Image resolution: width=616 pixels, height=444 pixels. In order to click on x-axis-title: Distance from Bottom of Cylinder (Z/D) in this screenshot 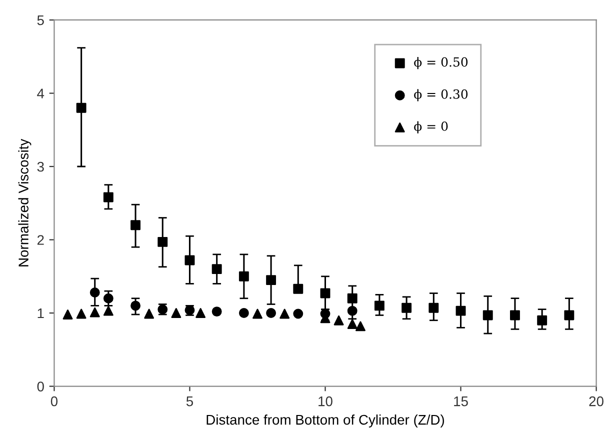, I will do `click(325, 421)`.